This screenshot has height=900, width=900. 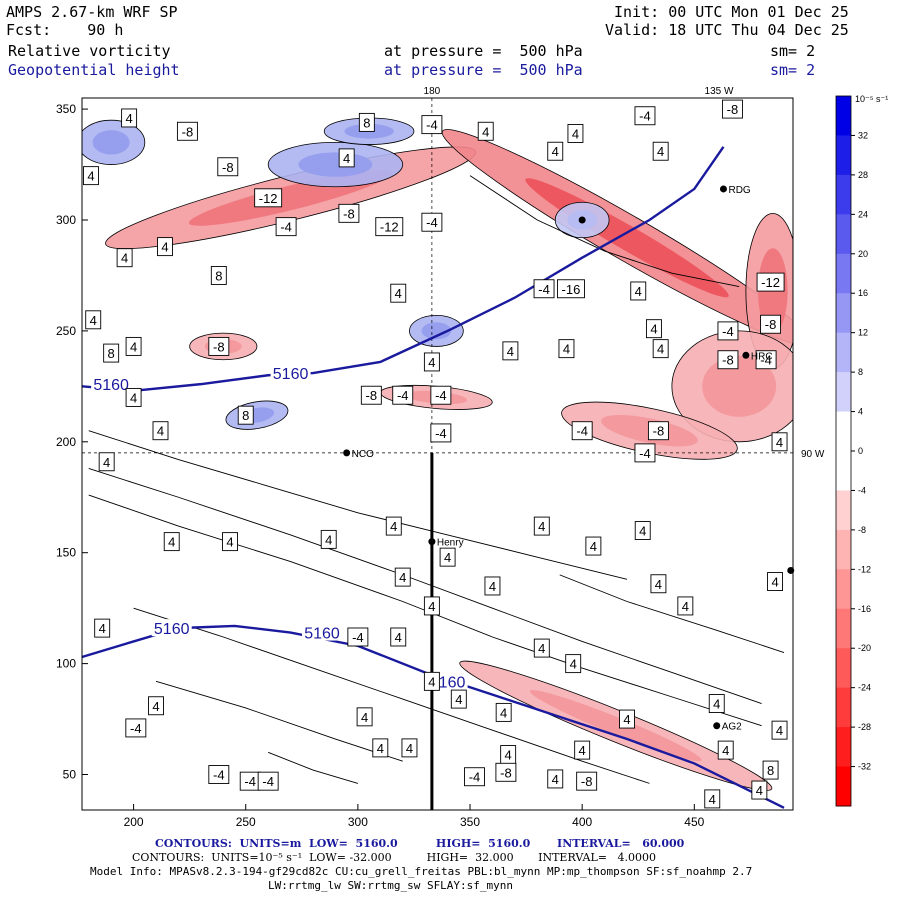 I want to click on contour-label-65: 4, so click(x=102, y=628).